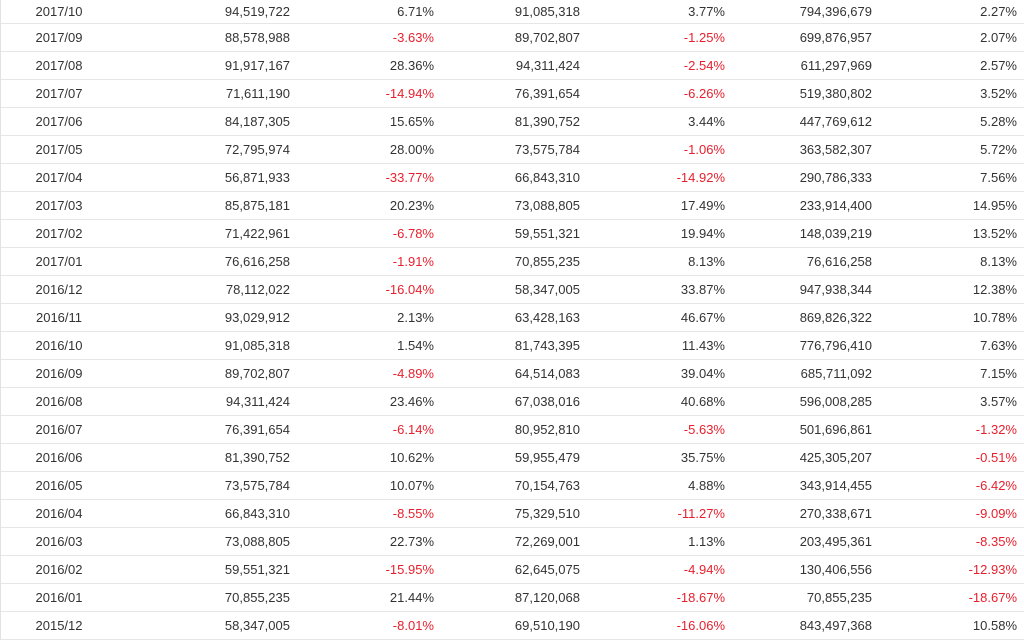 This screenshot has height=640, width=1024. I want to click on cumulative-revenue-cell: 76,616,258, so click(839, 261).